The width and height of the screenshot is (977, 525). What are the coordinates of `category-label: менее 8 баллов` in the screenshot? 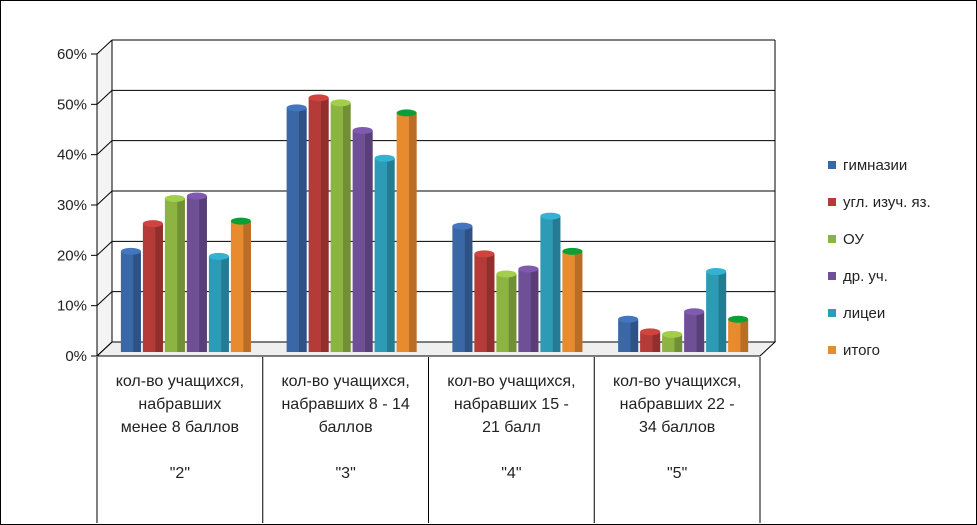 It's located at (180, 427).